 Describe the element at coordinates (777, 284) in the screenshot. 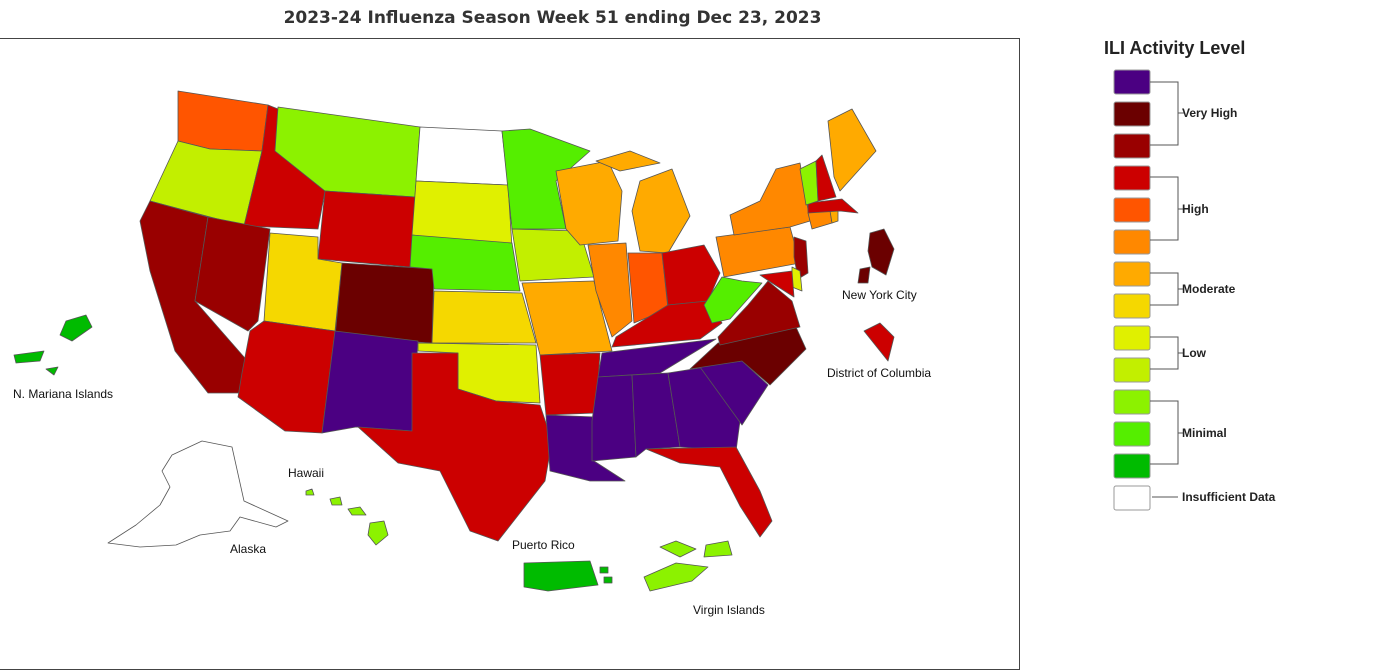

I see `state-maryland` at that location.